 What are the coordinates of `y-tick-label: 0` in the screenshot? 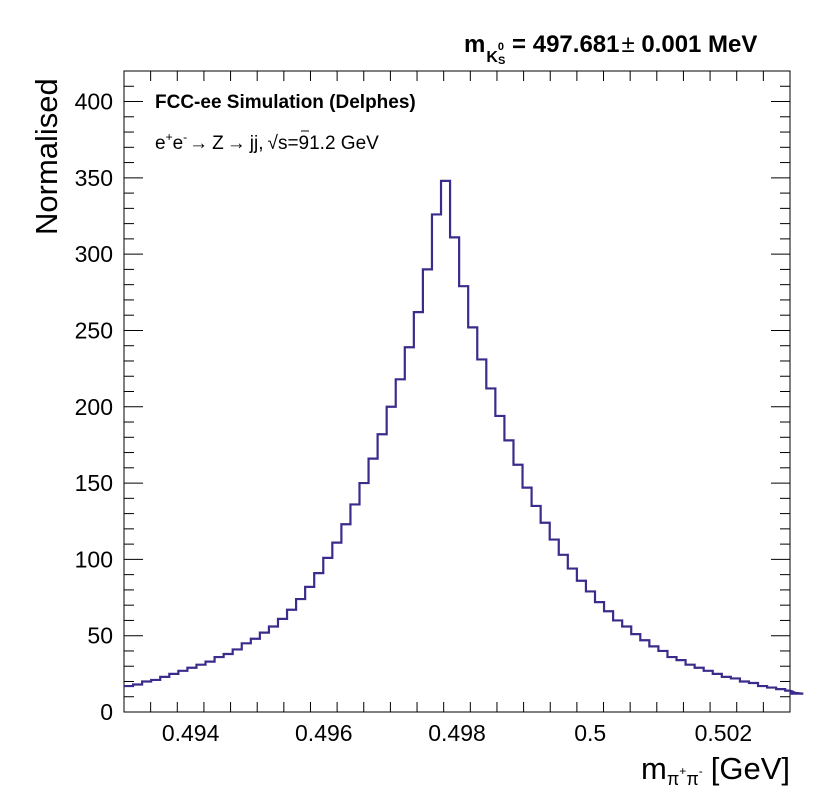 It's located at (106, 712).